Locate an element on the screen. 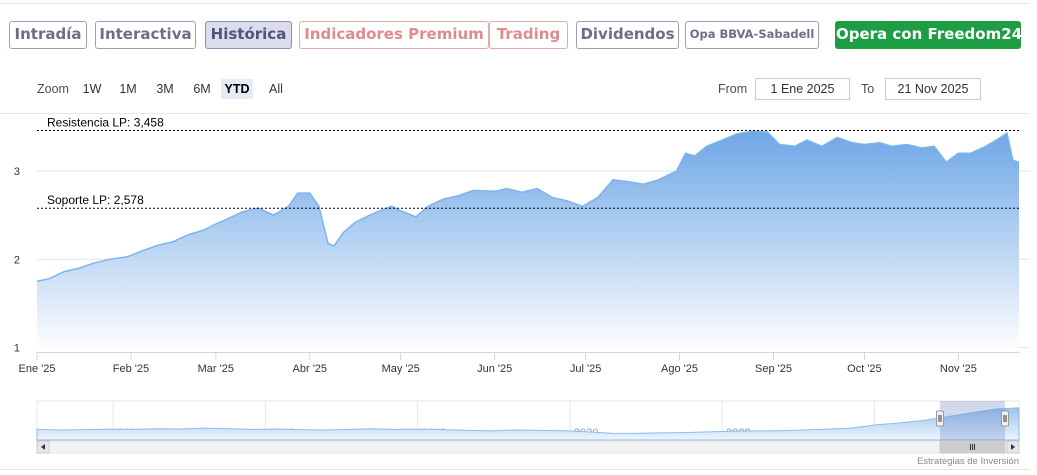  tab-dividendos: Dividendos is located at coordinates (627, 35).